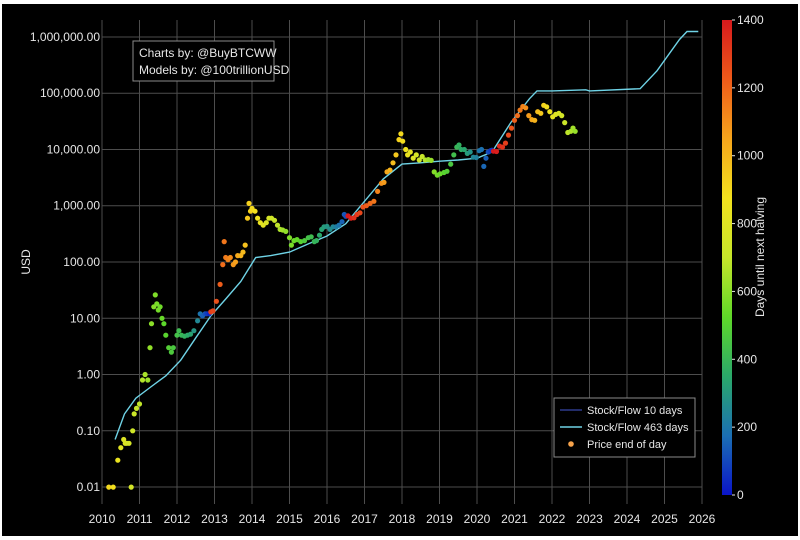 This screenshot has height=540, width=800. I want to click on y-tick-label: 0.01, so click(89, 487).